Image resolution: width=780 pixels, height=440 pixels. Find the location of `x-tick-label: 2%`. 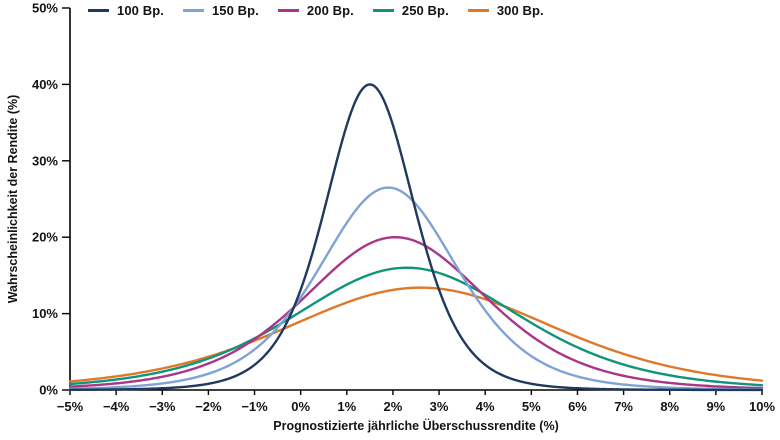

x-tick-label: 2% is located at coordinates (393, 406).